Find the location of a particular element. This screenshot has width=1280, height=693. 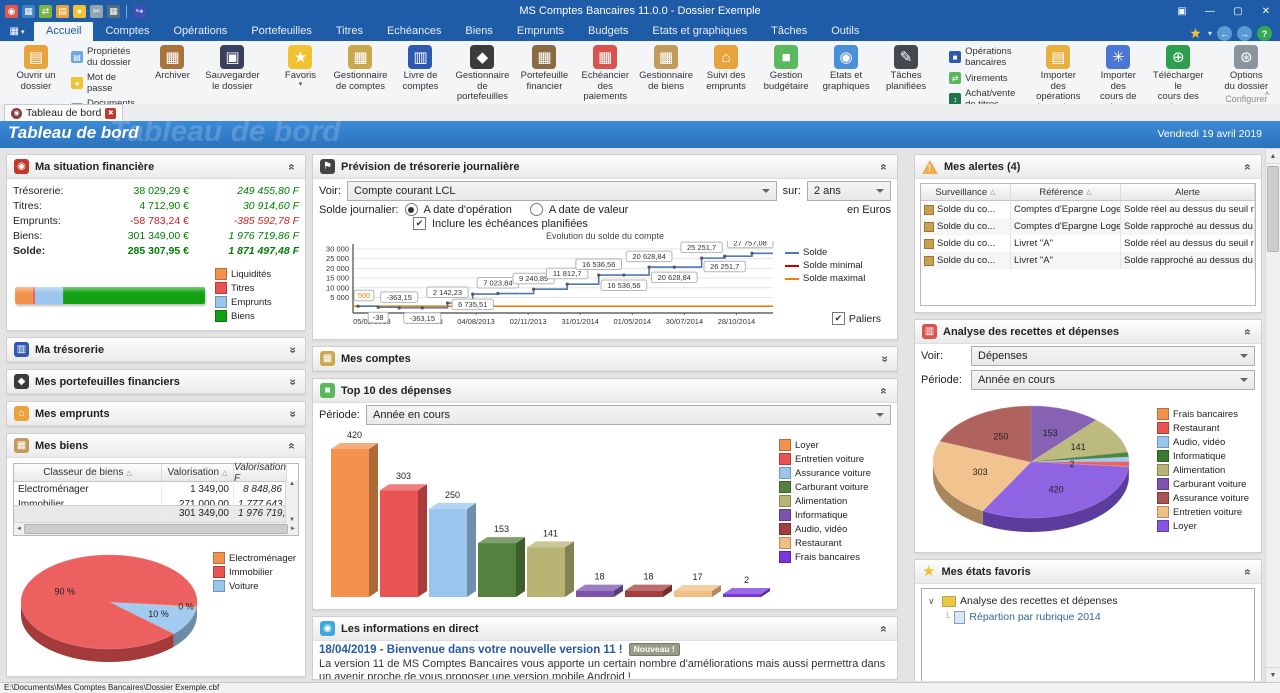

archive-button: ▦ Archiver is located at coordinates (172, 62).